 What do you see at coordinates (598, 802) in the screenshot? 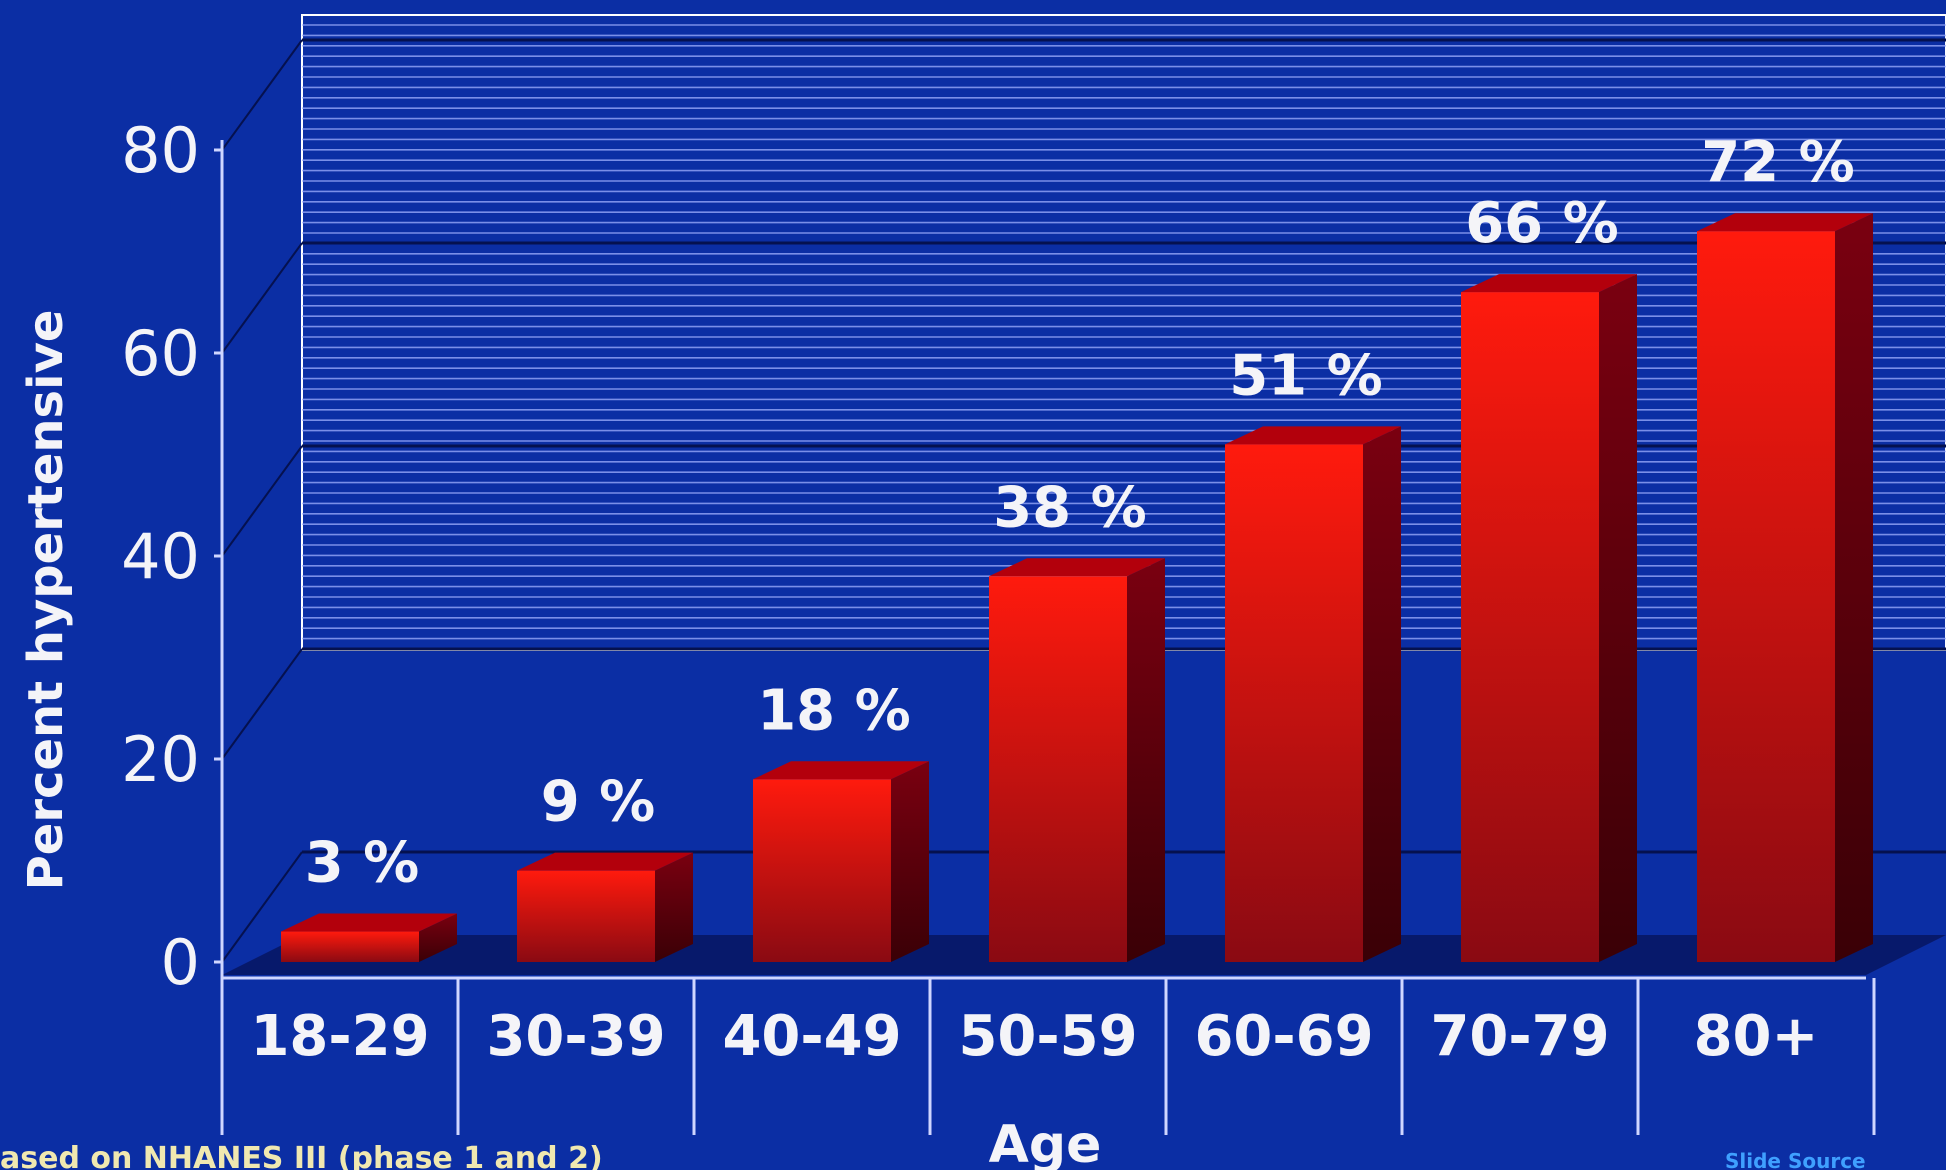
I see `value-label: 9 %` at bounding box center [598, 802].